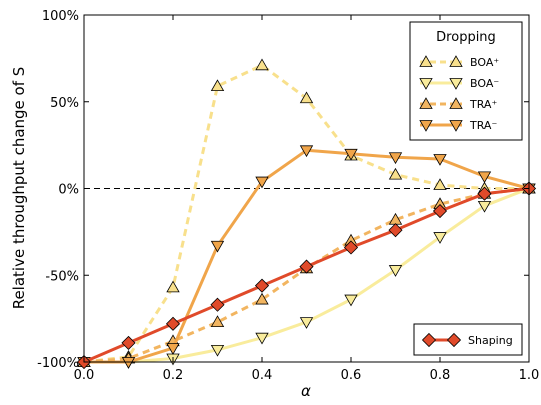 The image size is (541, 405). I want to click on legend-item-tra-plus: TRA⁺, so click(458, 104).